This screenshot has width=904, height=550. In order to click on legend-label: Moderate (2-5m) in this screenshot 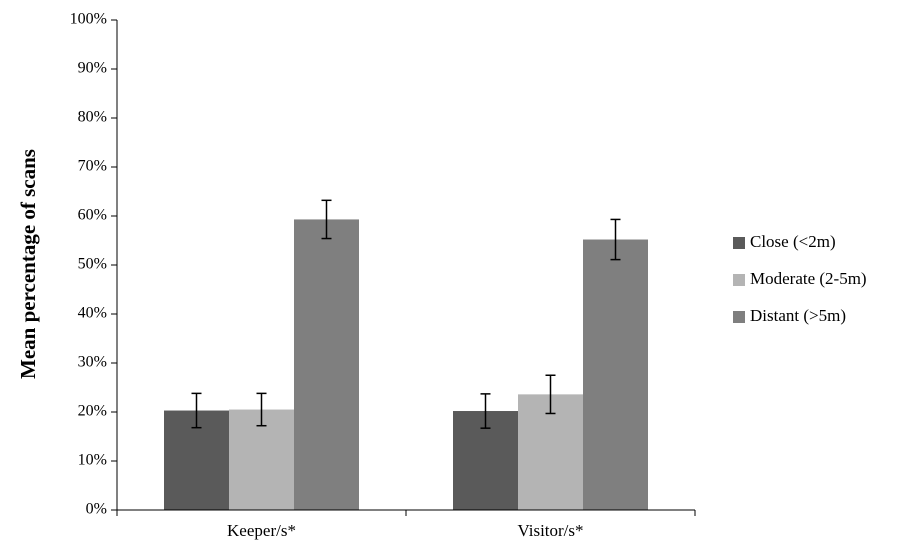, I will do `click(808, 278)`.